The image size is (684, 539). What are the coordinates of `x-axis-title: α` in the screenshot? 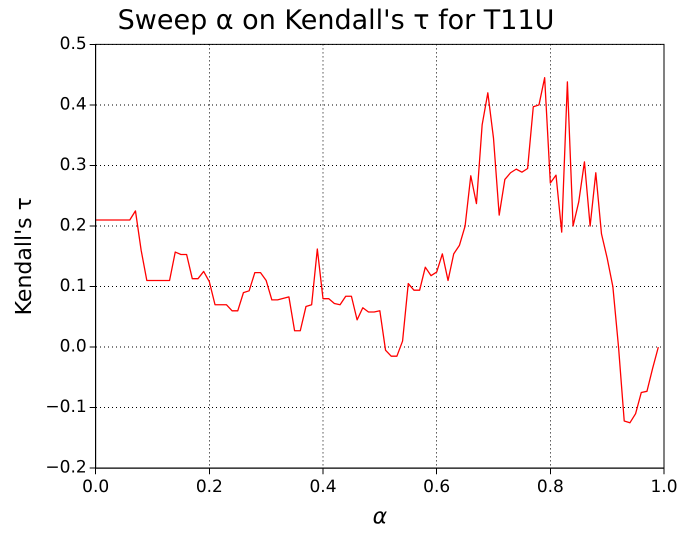 It's located at (380, 517).